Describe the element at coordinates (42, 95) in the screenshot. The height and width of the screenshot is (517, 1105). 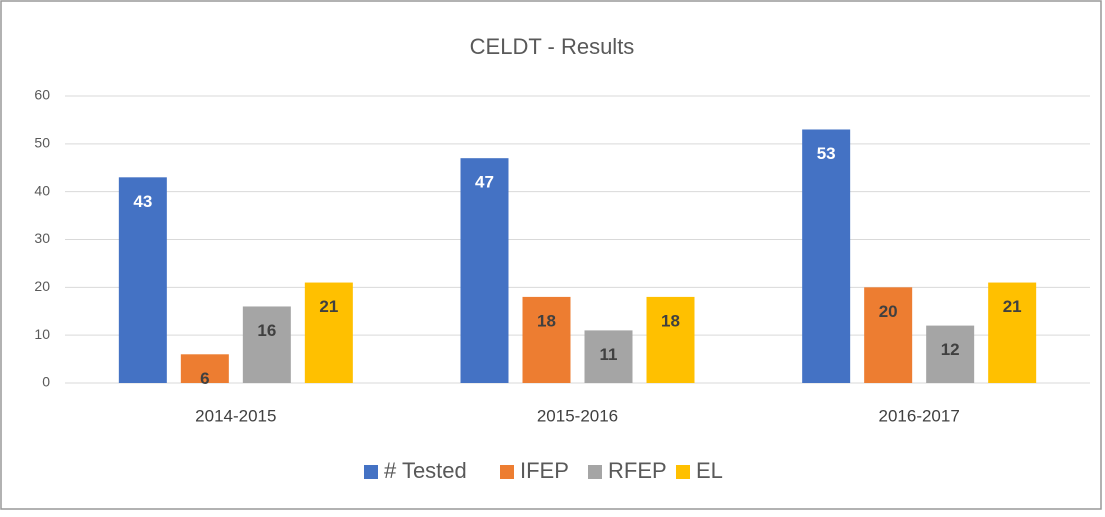
I see `y-tick-label: 60` at that location.